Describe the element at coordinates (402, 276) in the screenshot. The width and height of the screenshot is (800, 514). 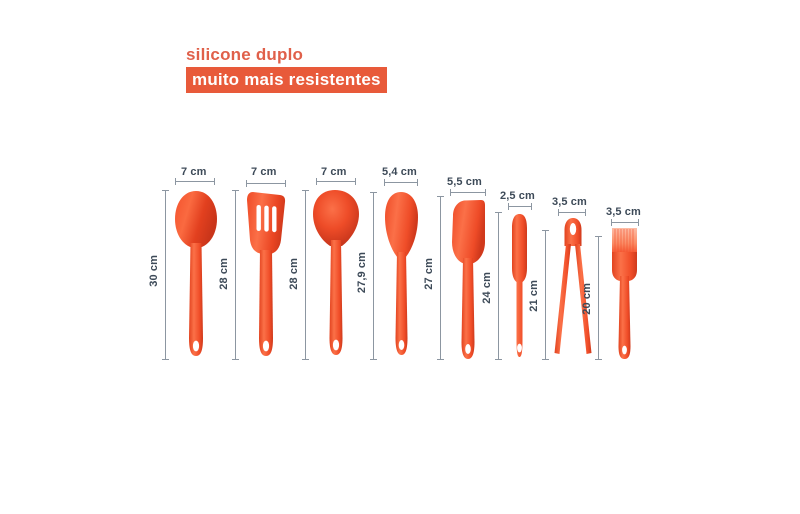
I see `utensil-mixing-spoon` at that location.